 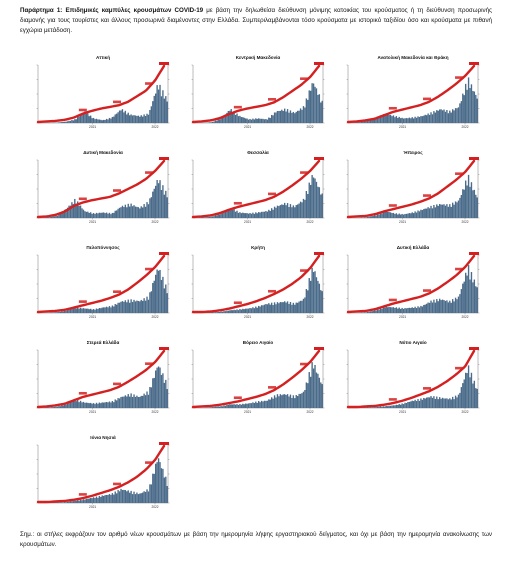 What do you see at coordinates (154, 507) in the screenshot?
I see `x-tick-label: 2022` at bounding box center [154, 507].